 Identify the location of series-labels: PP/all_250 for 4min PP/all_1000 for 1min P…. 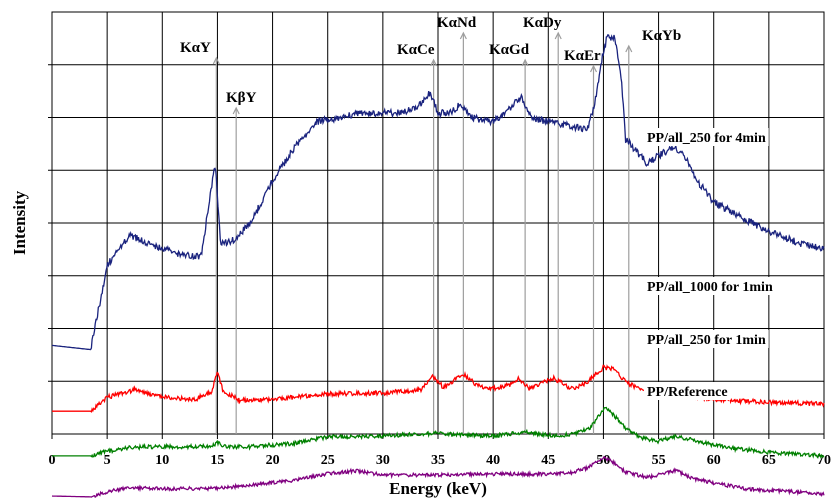
(710, 264).